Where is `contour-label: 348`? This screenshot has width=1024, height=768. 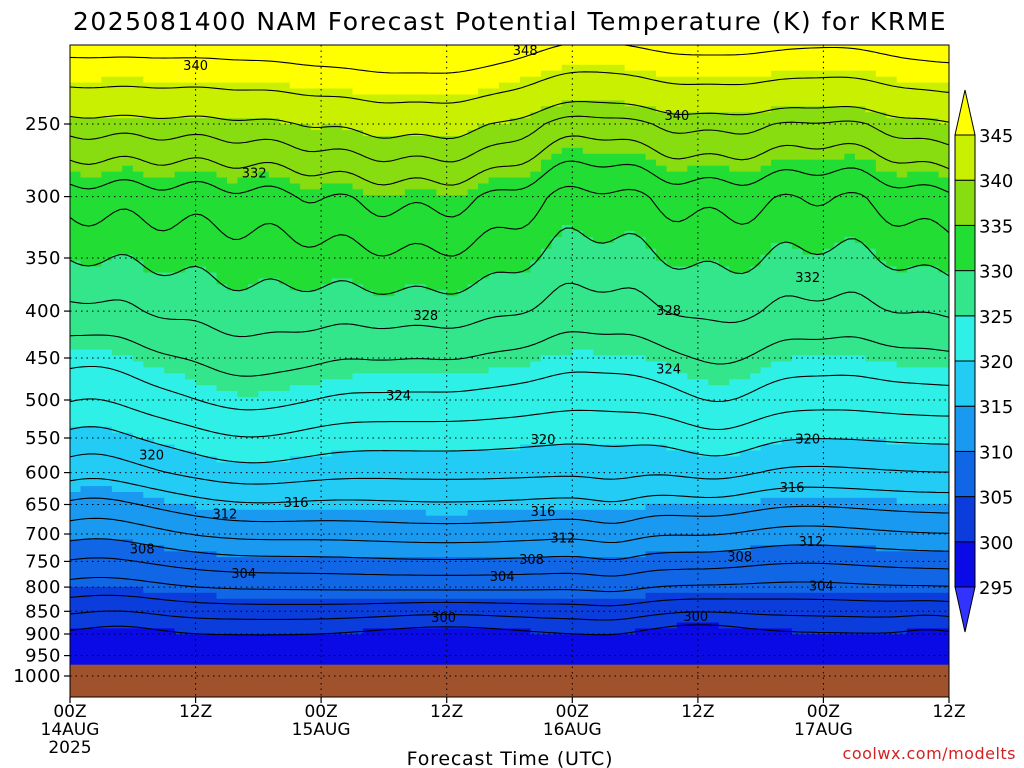 contour-label: 348 is located at coordinates (525, 51).